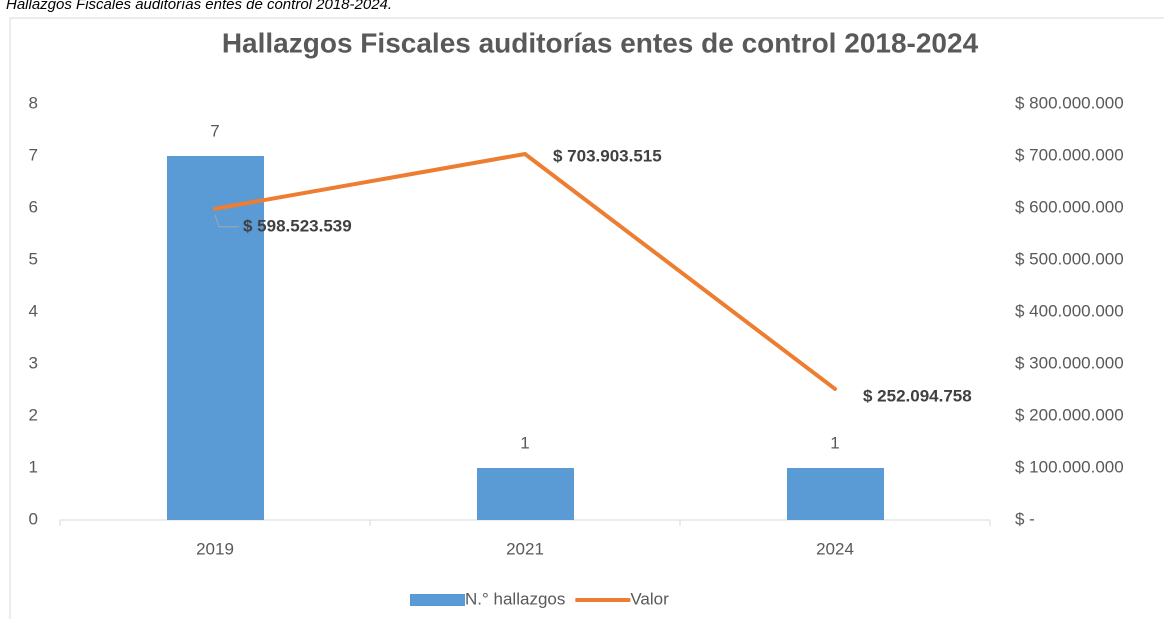  I want to click on y2-tick-label: $ 500.000.000, so click(1069, 258).